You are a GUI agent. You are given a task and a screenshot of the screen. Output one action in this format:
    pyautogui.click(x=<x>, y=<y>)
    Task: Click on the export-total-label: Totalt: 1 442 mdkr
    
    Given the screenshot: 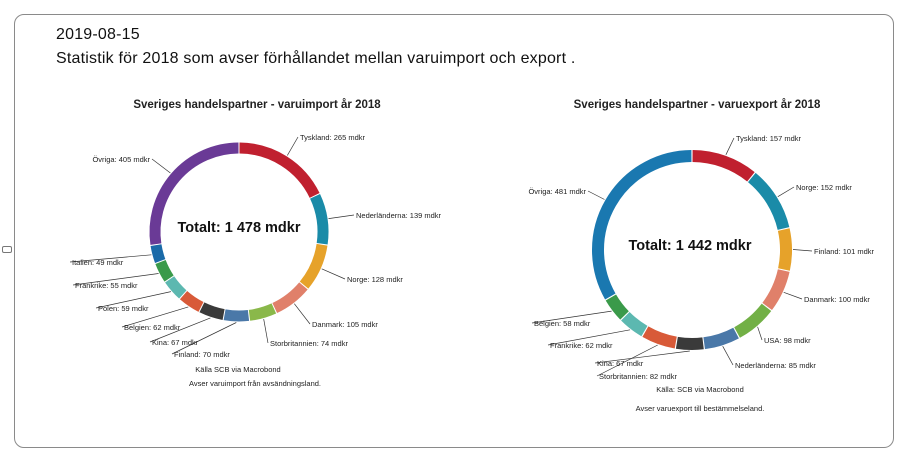 What is the action you would take?
    pyautogui.click(x=689, y=246)
    